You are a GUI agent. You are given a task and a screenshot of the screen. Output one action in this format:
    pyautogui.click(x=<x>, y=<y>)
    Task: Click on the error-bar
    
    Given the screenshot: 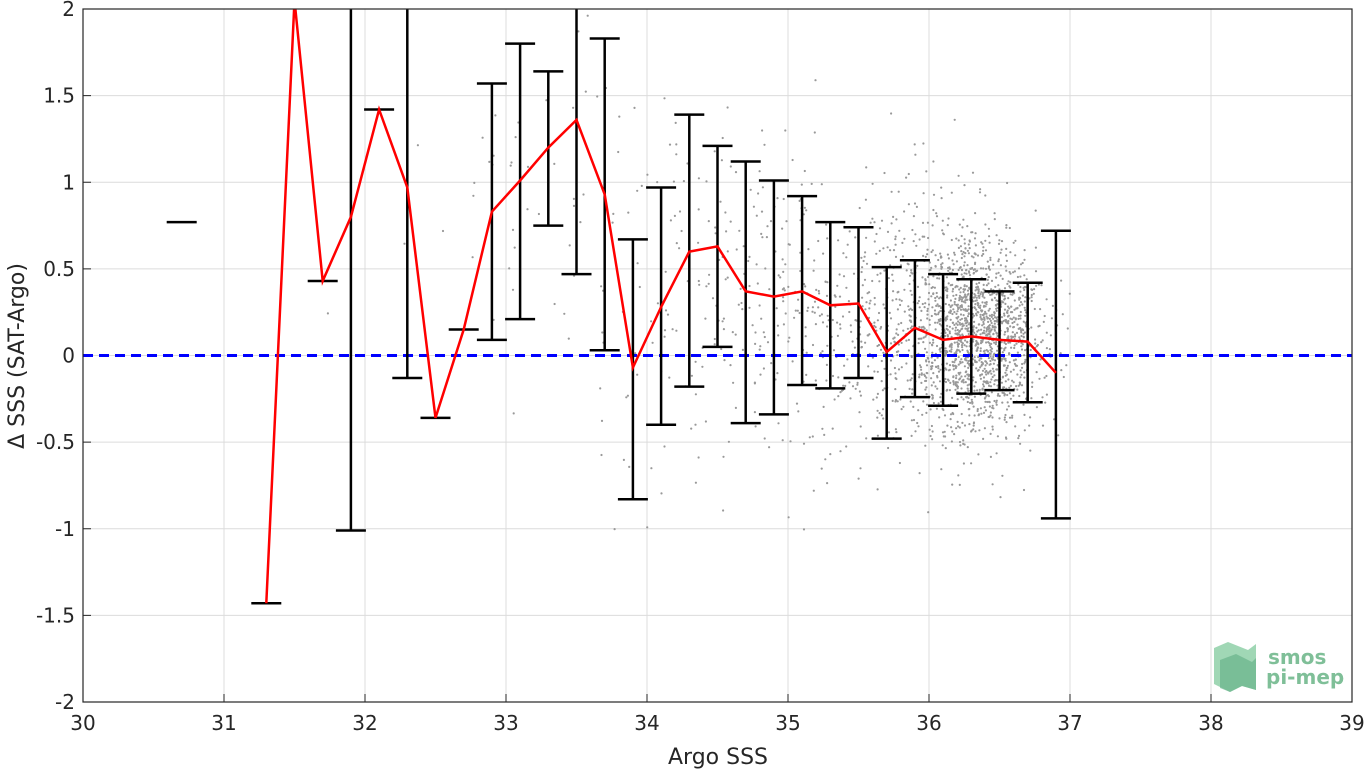 What is the action you would take?
    pyautogui.click(x=1055, y=374)
    